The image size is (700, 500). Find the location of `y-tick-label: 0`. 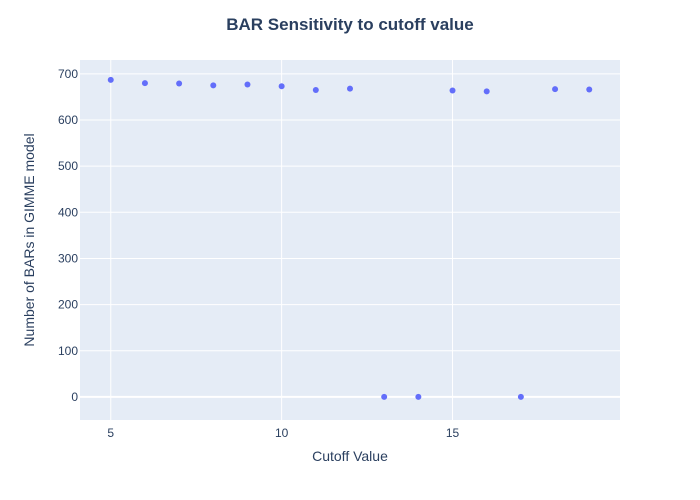

y-tick-label: 0 is located at coordinates (74, 397).